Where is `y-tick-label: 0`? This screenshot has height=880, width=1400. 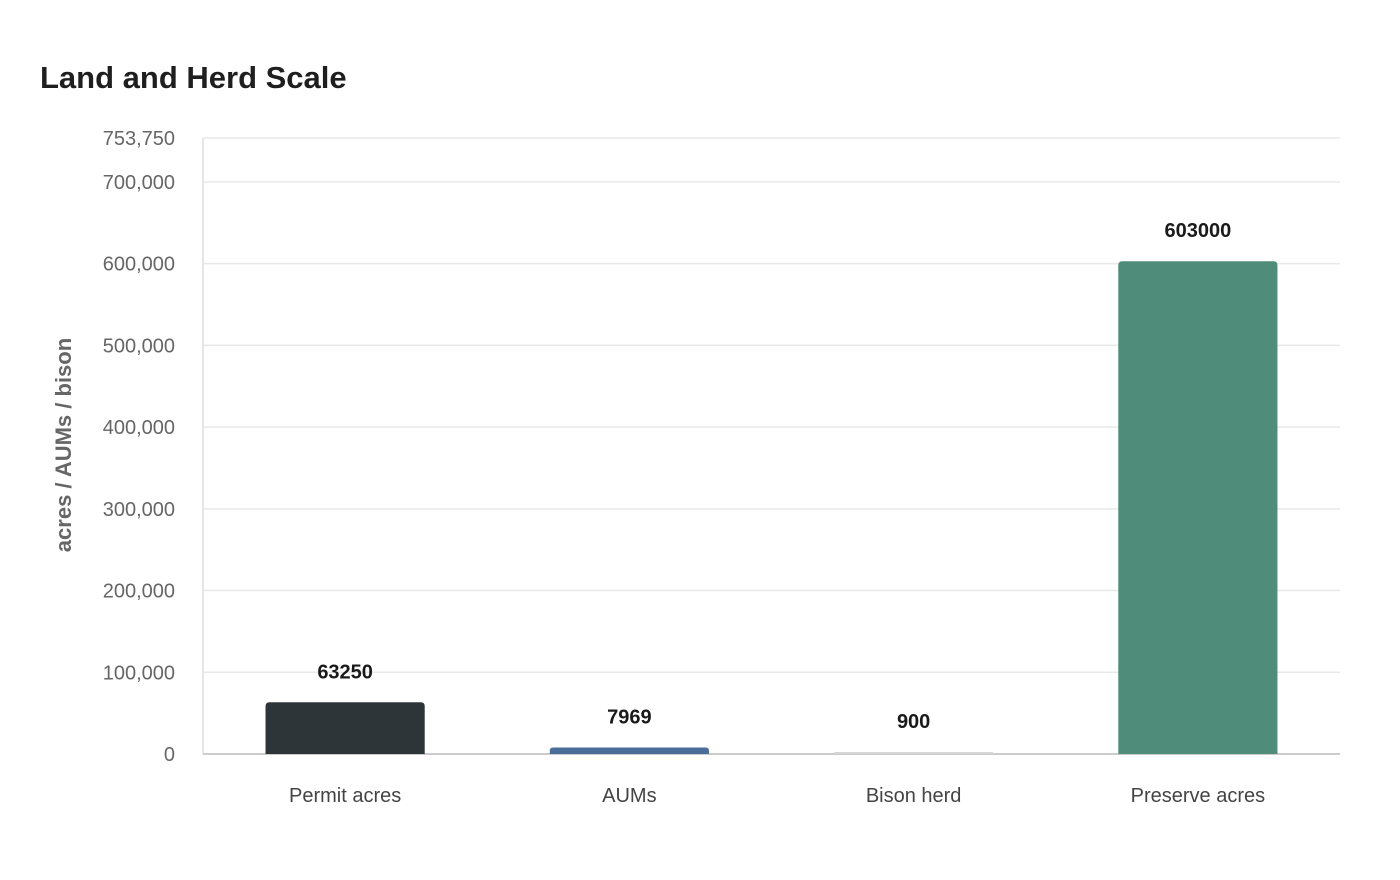
y-tick-label: 0 is located at coordinates (169, 755).